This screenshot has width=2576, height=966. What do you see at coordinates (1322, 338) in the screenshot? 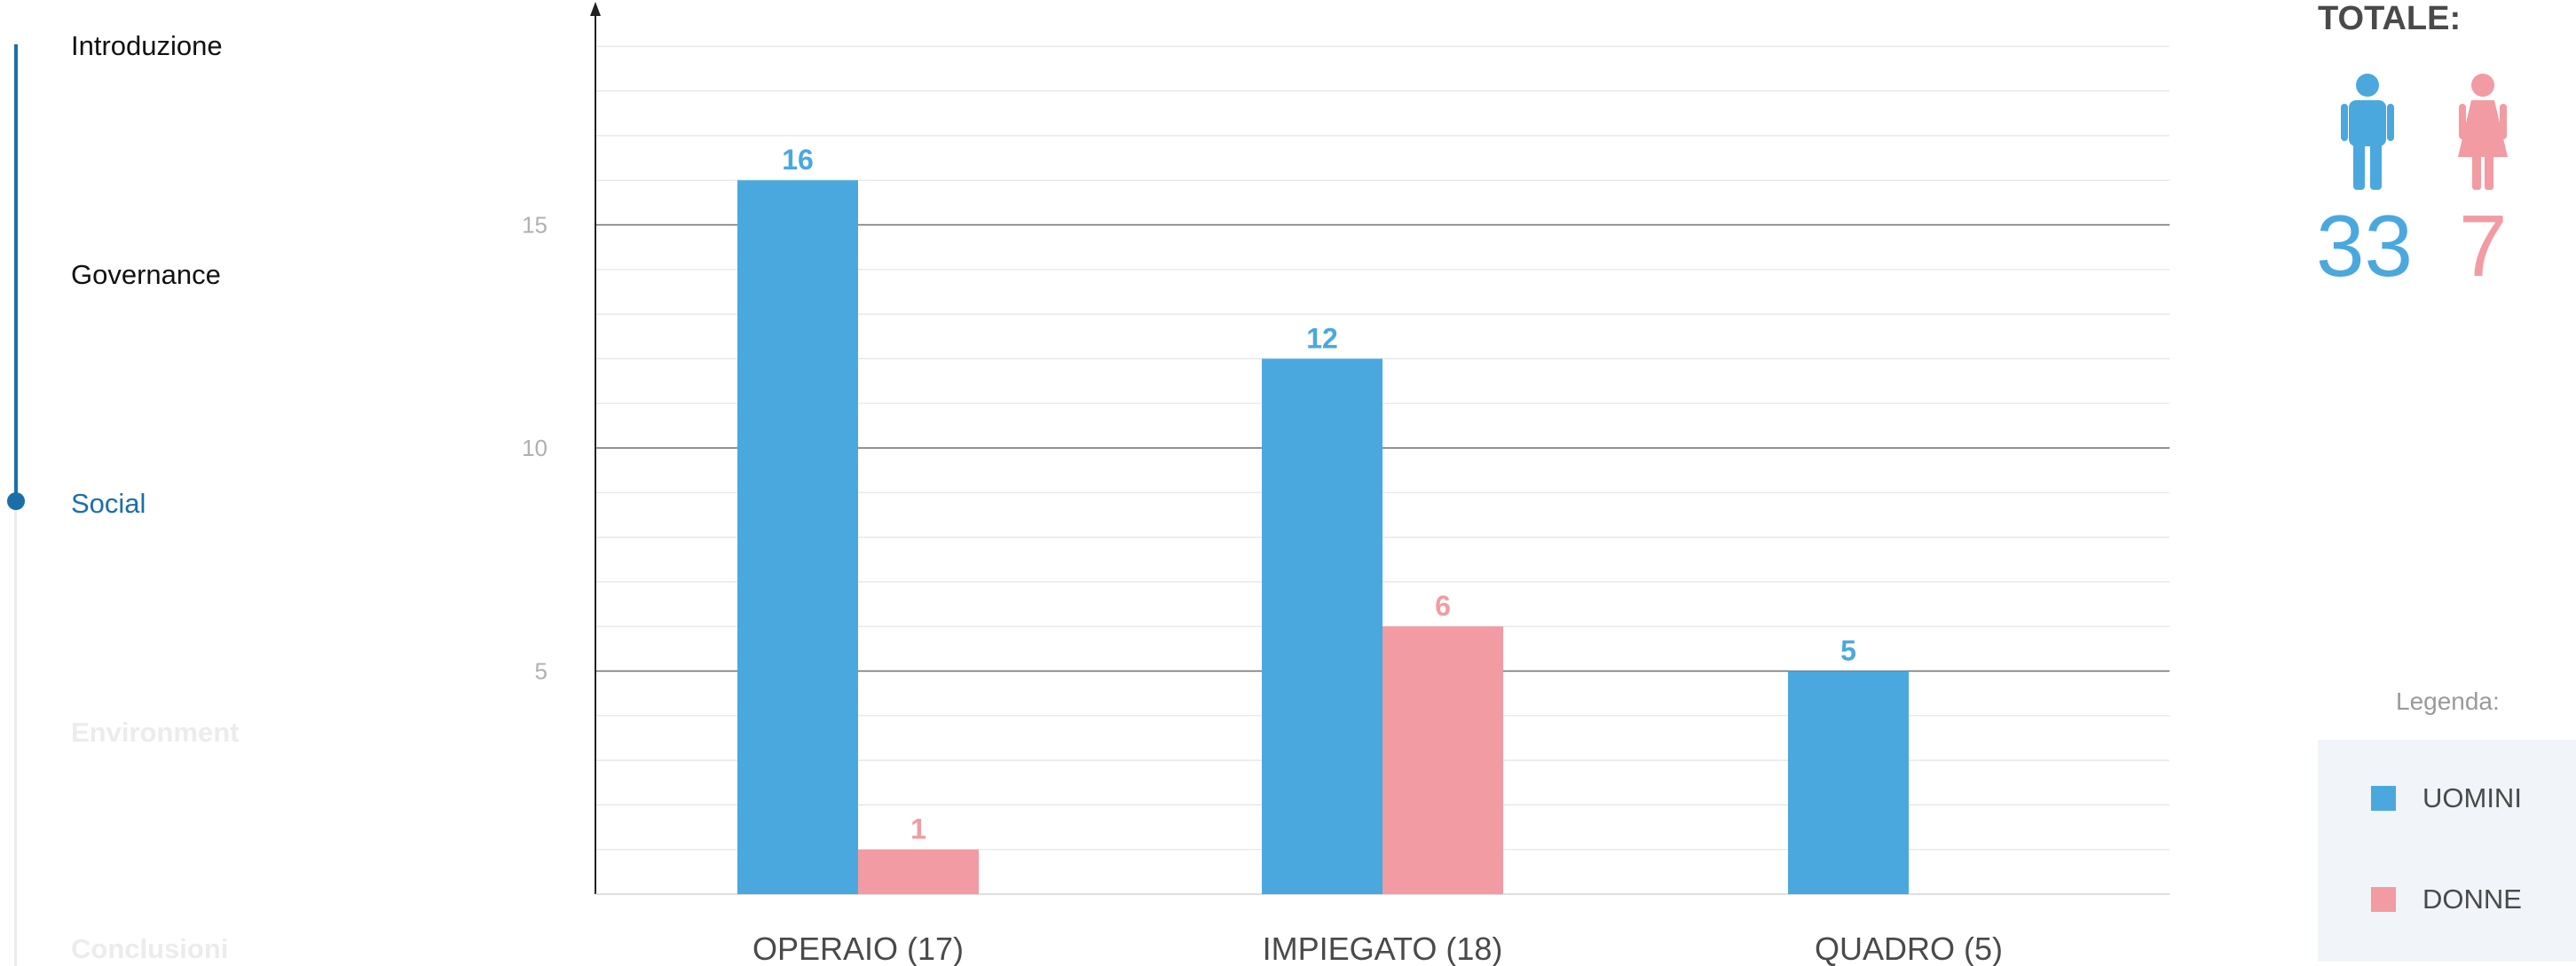
I see `bar-value-label: 12` at bounding box center [1322, 338].